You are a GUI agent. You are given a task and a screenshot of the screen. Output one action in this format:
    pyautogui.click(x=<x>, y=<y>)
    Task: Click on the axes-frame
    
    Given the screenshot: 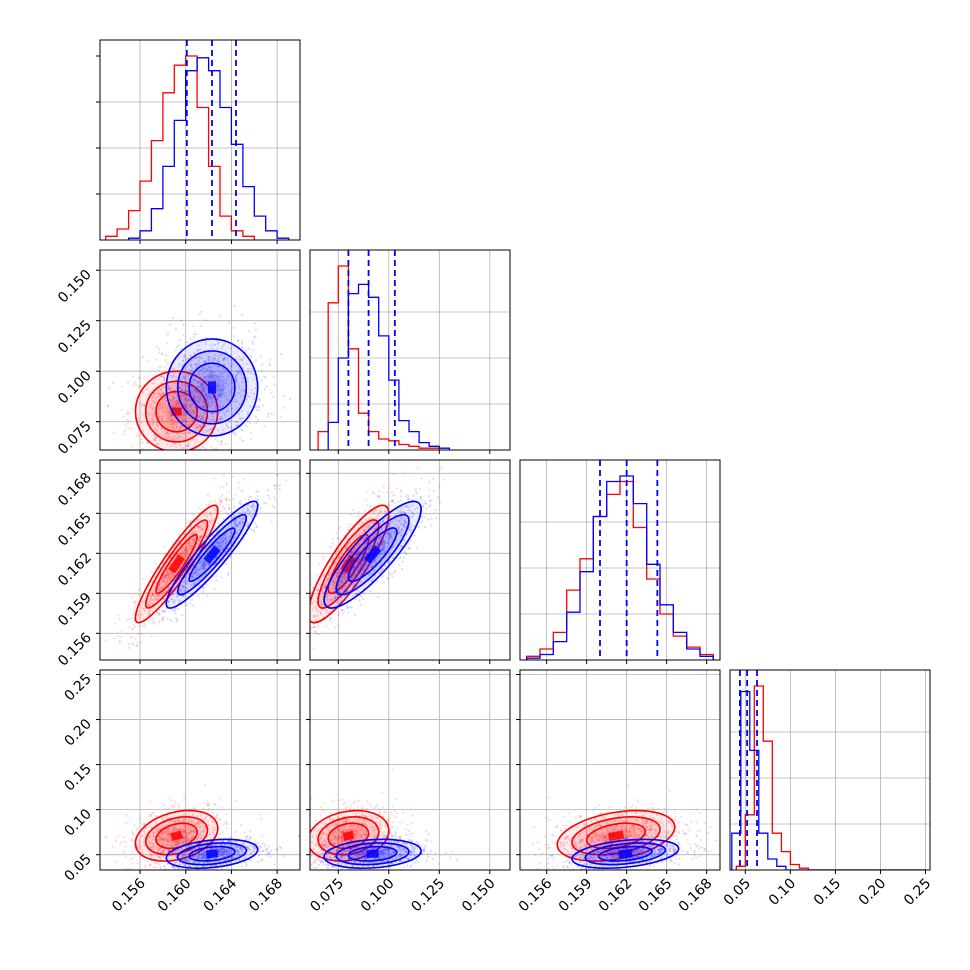 What is the action you would take?
    pyautogui.click(x=410, y=350)
    